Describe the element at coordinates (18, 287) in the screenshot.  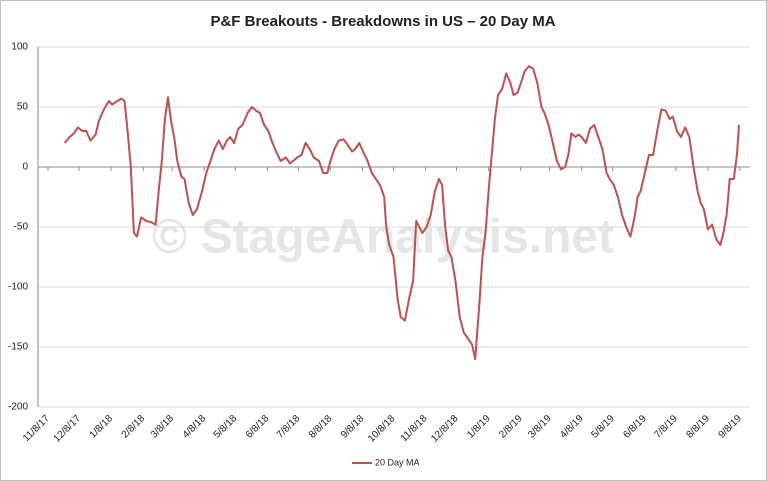
I see `y-tick-label: -100` at that location.